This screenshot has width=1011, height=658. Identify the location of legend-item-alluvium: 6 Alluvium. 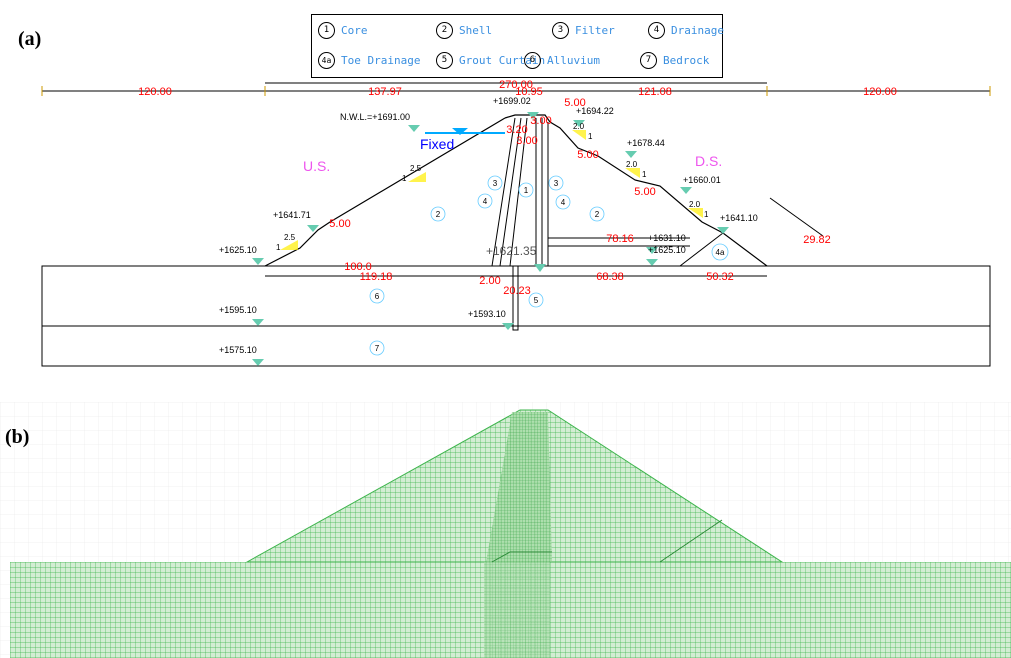
(562, 60).